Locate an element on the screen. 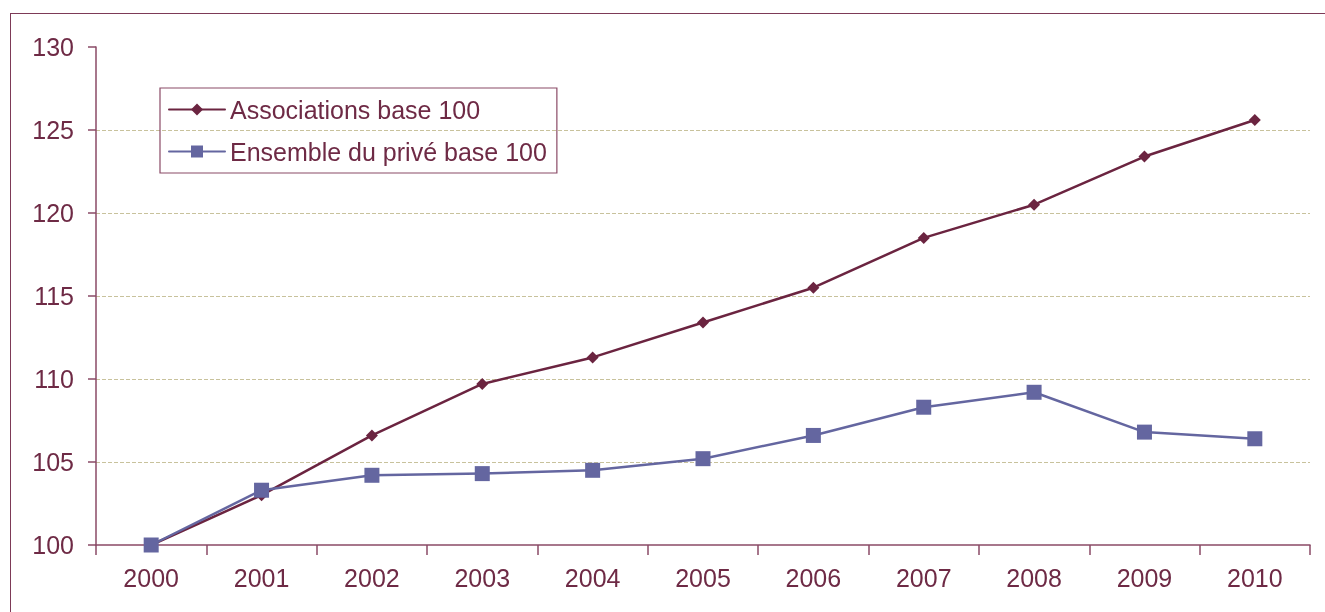 The width and height of the screenshot is (1325, 612). x-tick-label: 2003 is located at coordinates (482, 577).